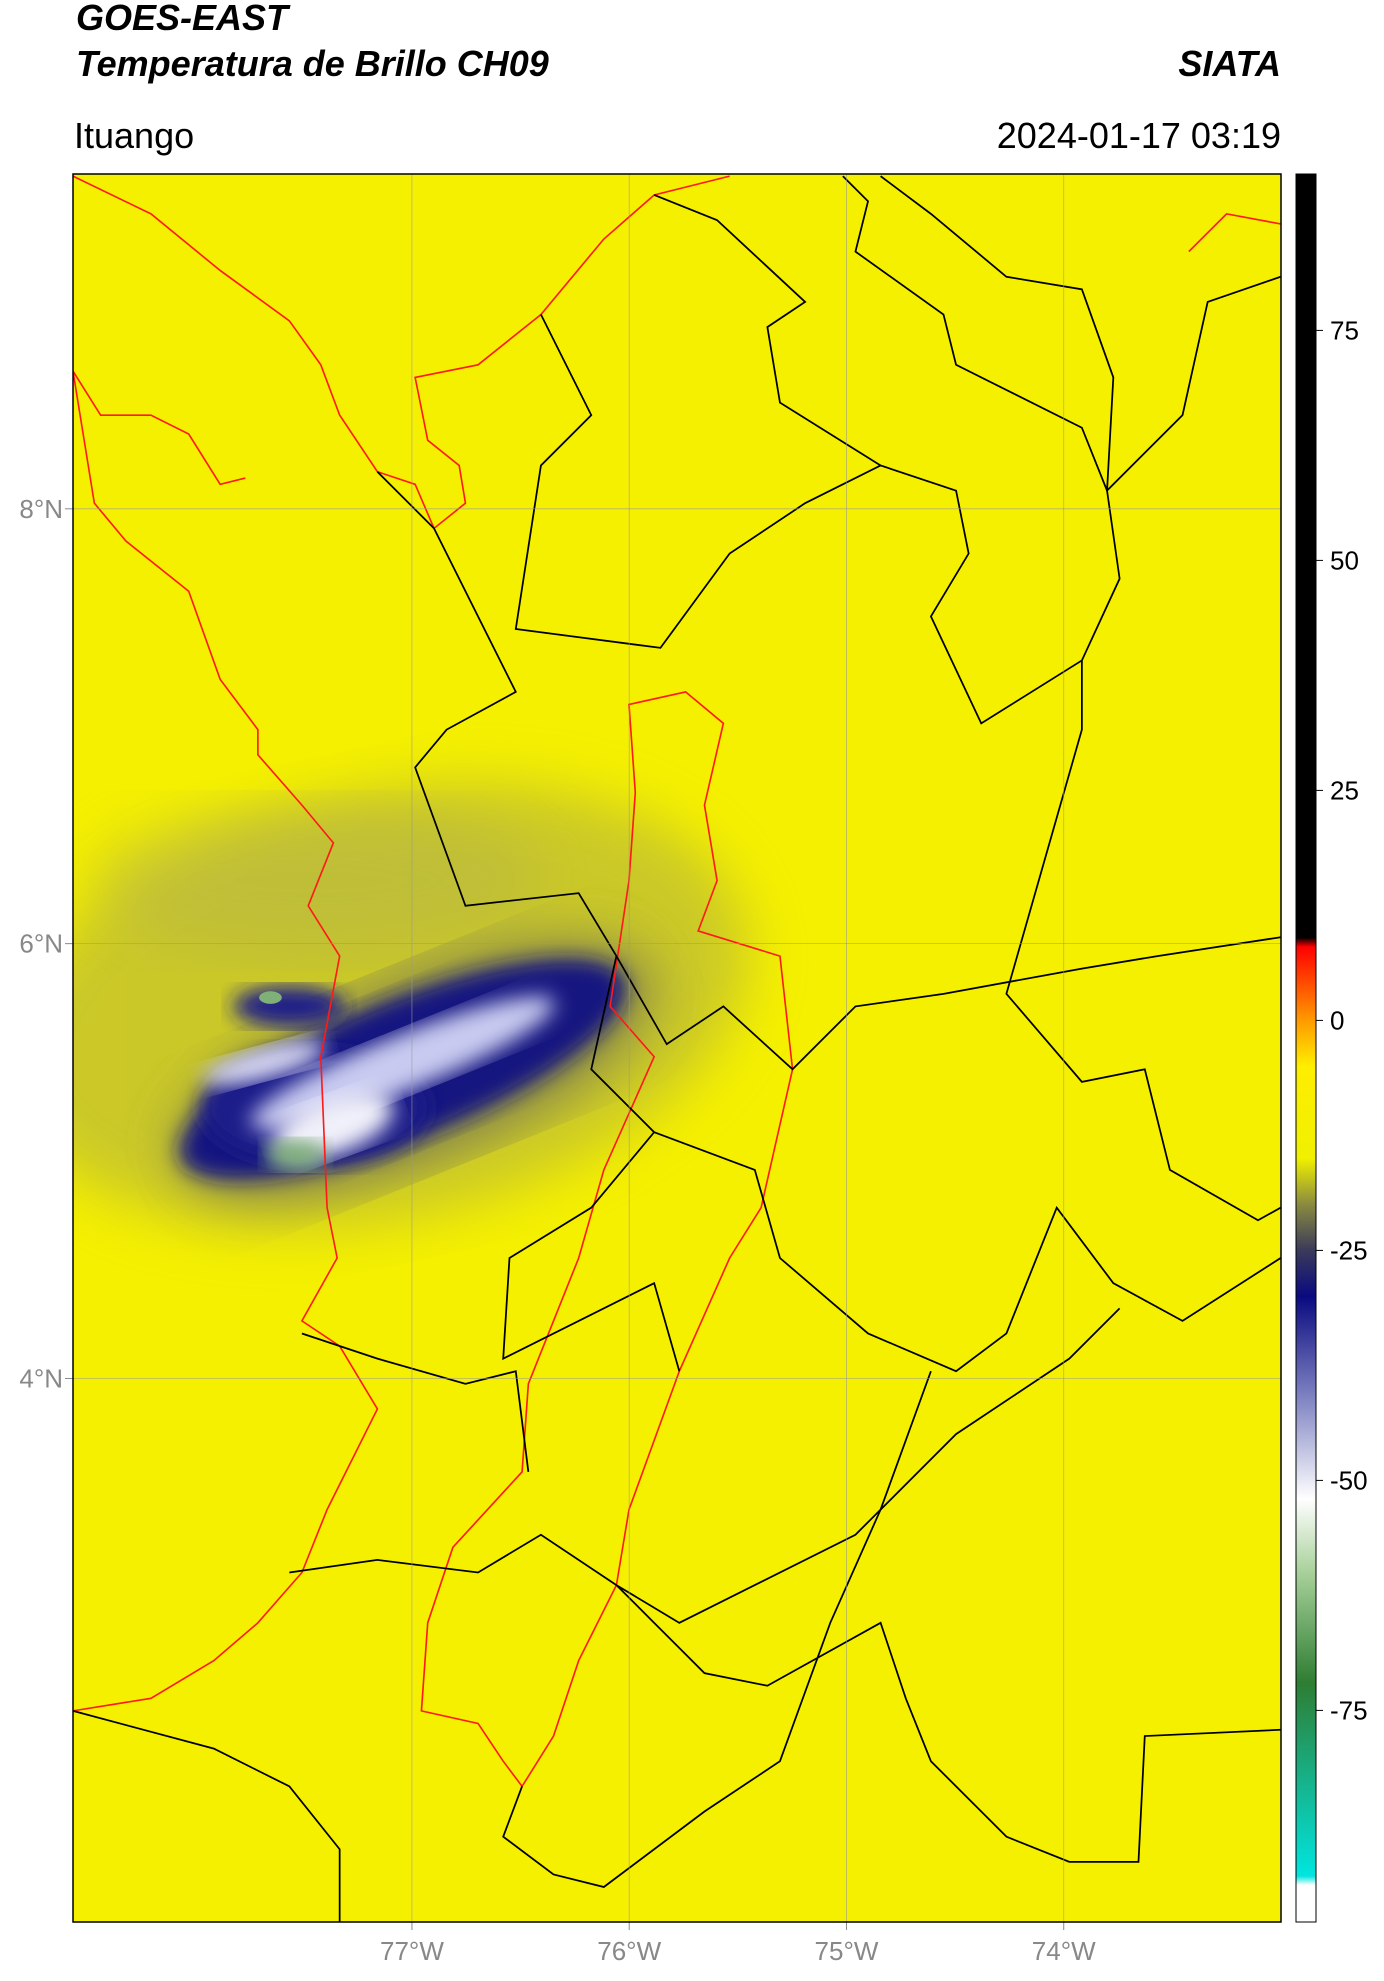  I want to click on colorbar-tick-label: 25, so click(1344, 790).